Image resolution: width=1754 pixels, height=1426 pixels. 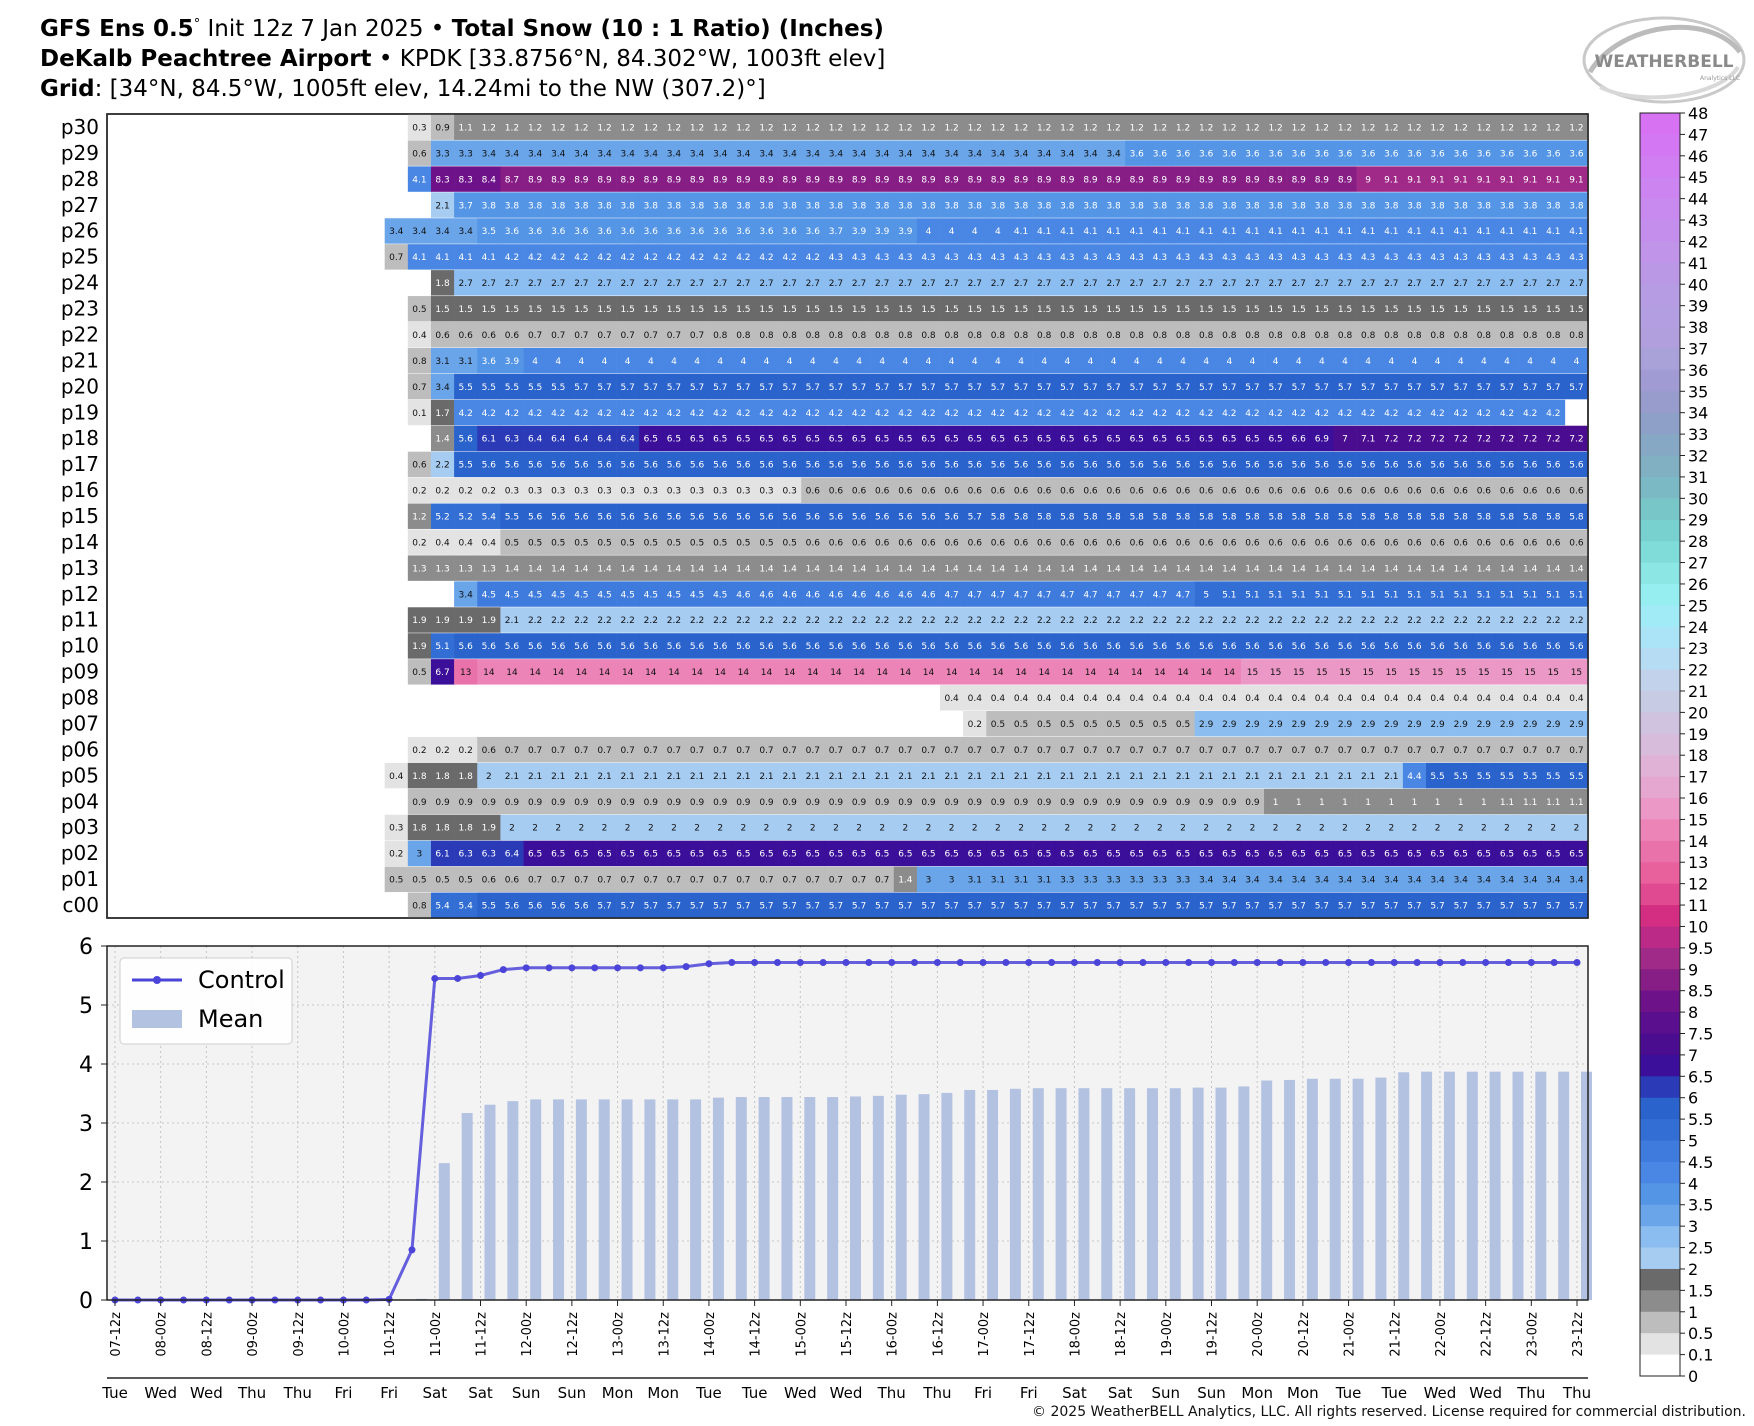 What do you see at coordinates (1160, 388) in the screenshot?
I see `heat-cell-value: 5.7` at bounding box center [1160, 388].